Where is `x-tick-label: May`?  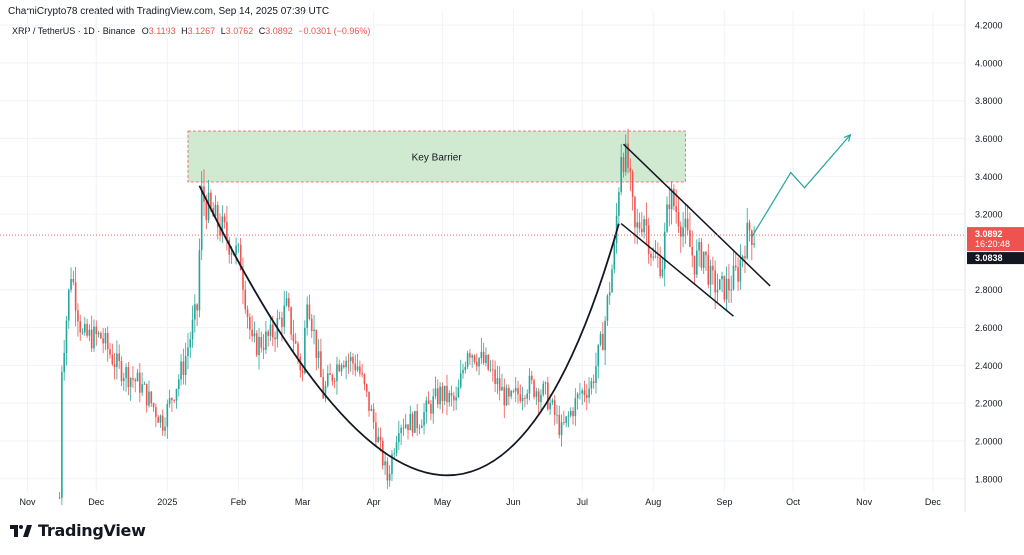
x-tick-label: May is located at coordinates (443, 502).